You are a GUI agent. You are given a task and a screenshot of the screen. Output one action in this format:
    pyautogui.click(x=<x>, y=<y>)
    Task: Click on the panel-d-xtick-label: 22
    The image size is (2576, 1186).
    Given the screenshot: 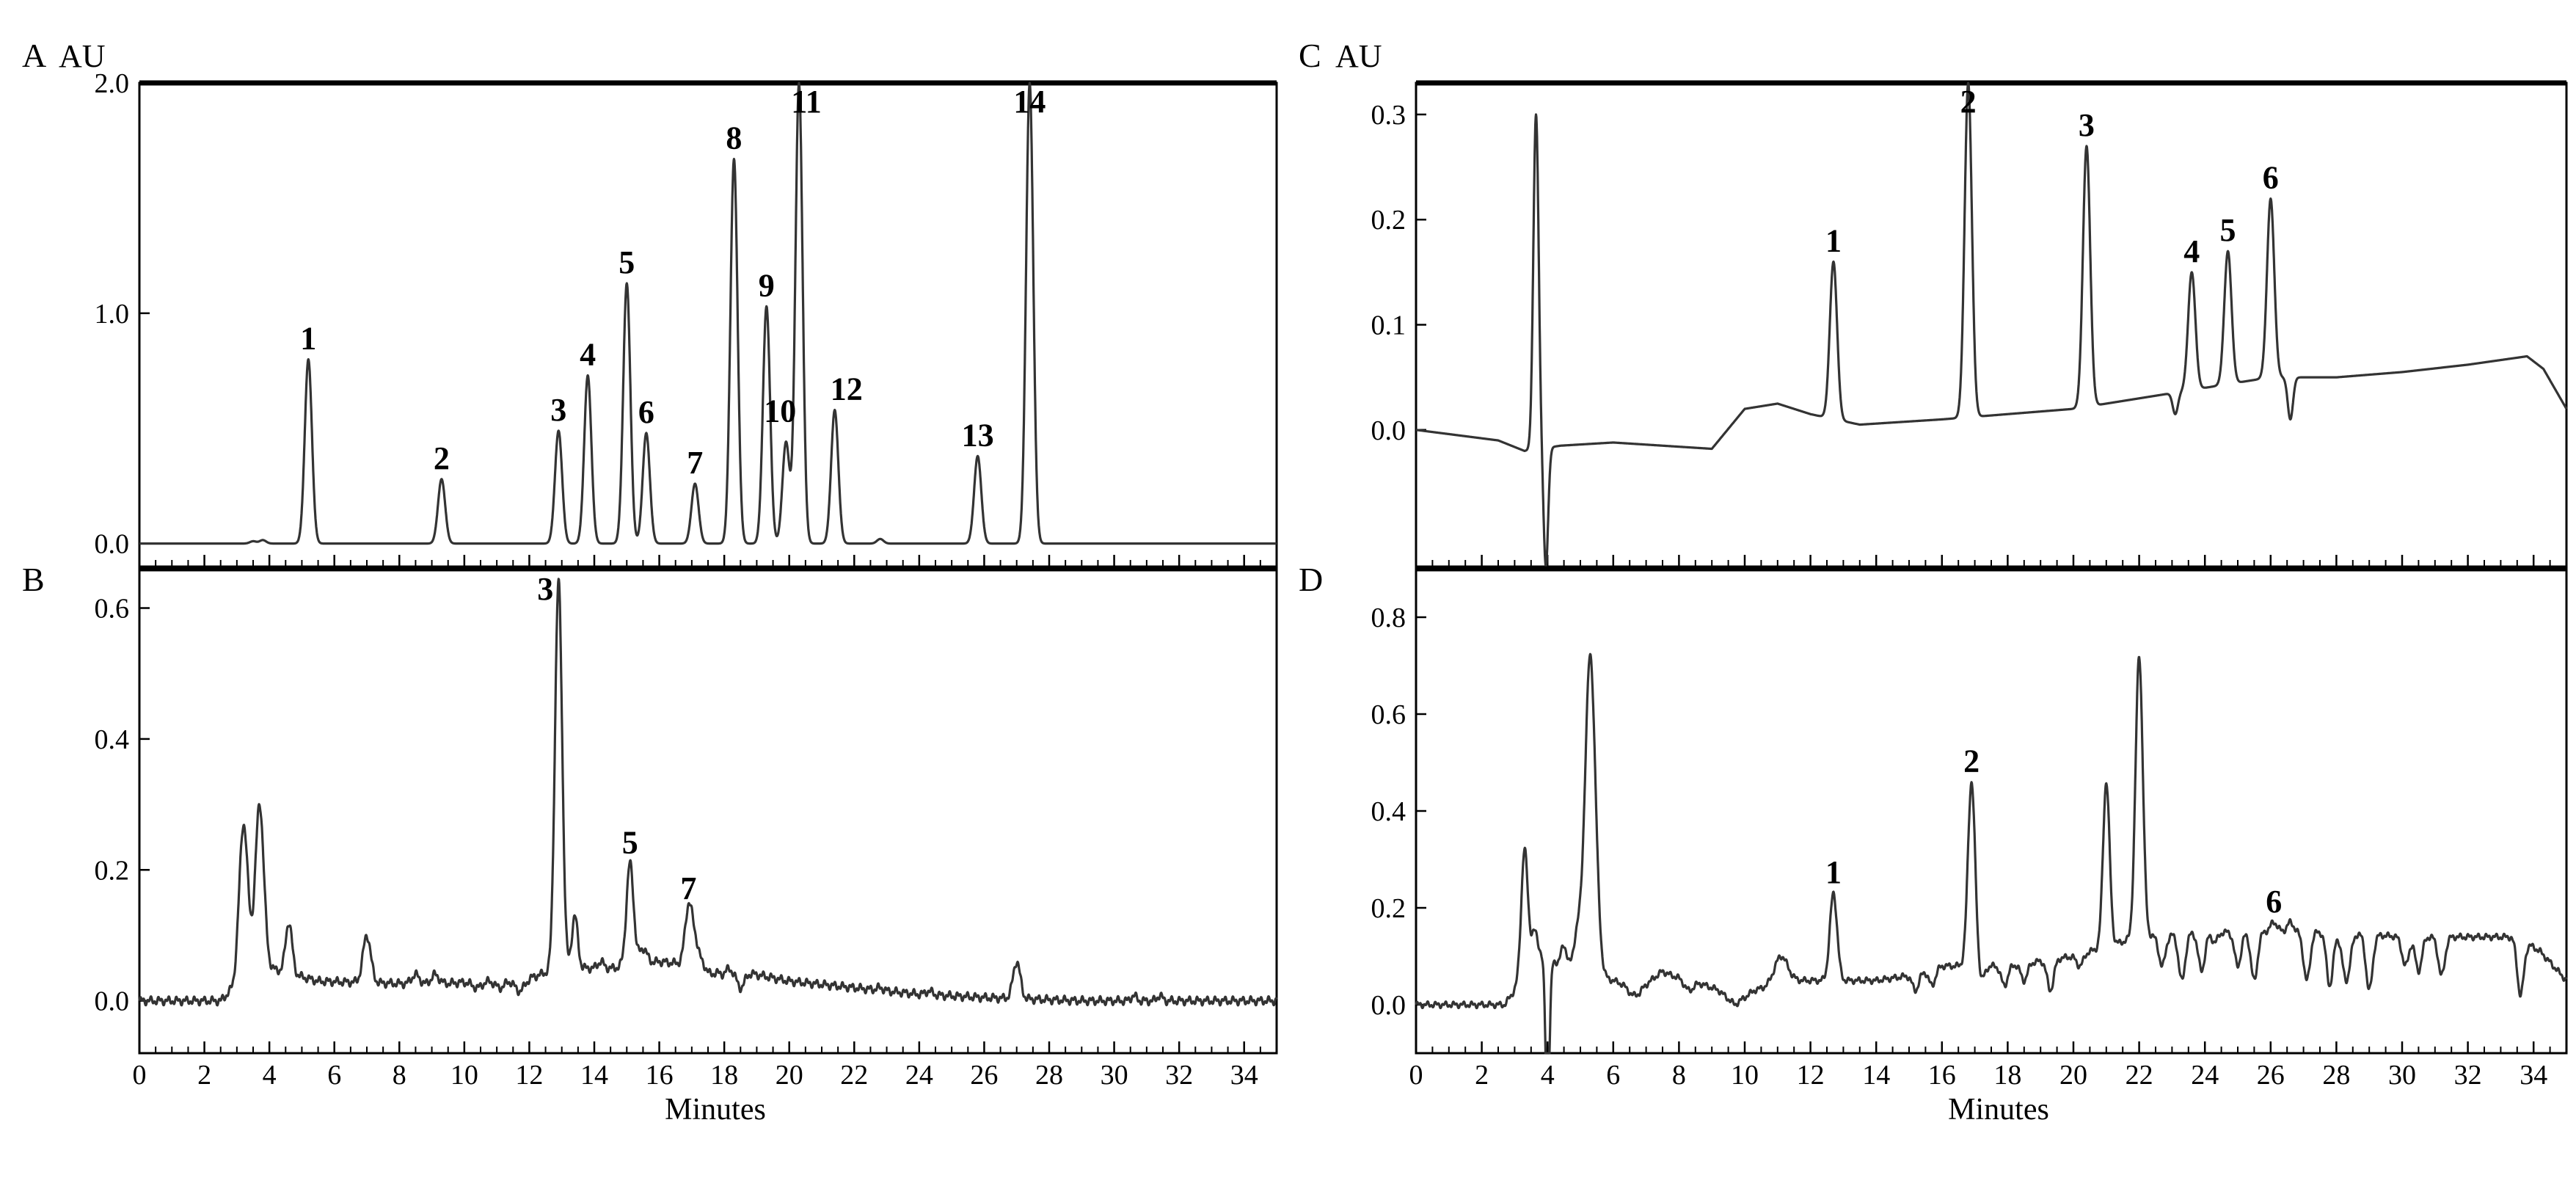 What is the action you would take?
    pyautogui.click(x=2139, y=1075)
    